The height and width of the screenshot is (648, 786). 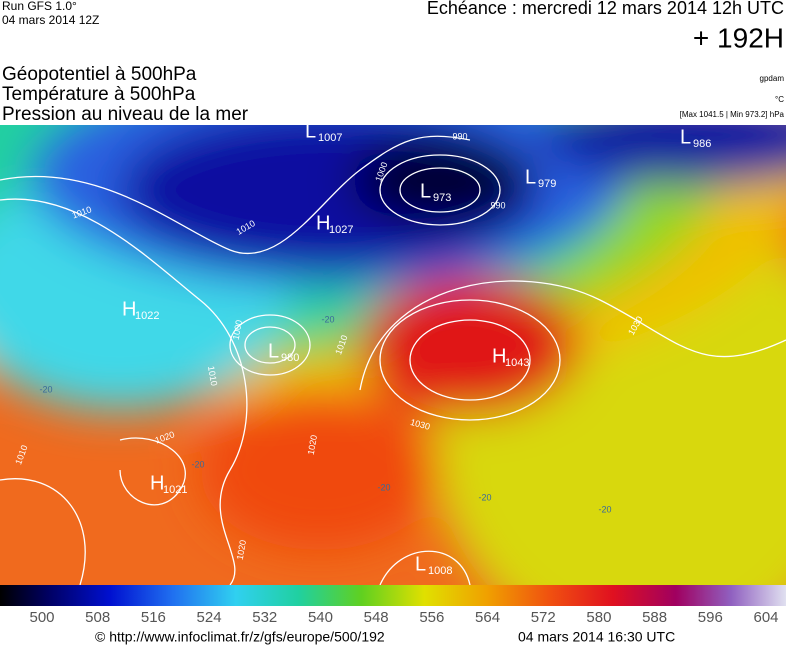 I want to click on title-geopotential: Géopotentiel à 500hPa, so click(x=99, y=74).